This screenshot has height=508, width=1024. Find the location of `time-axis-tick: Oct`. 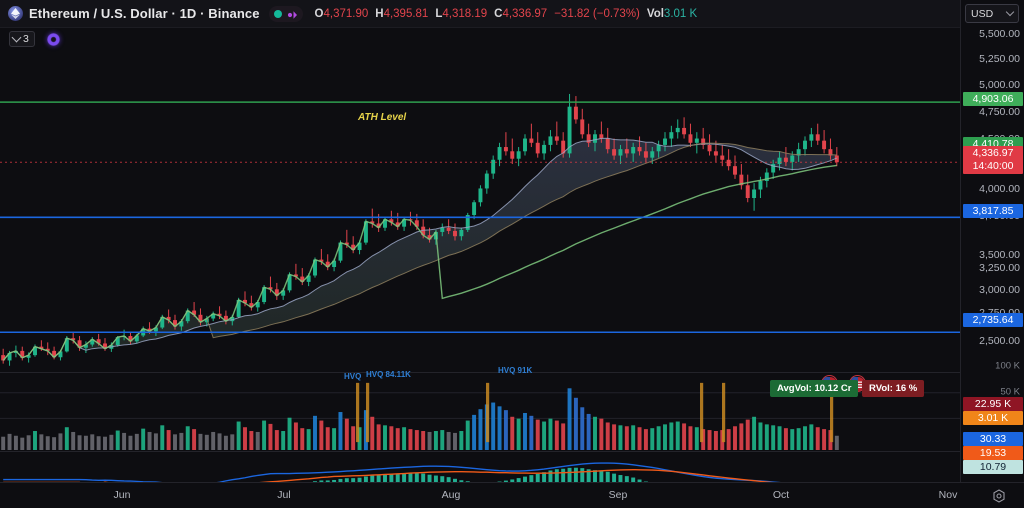

time-axis-tick: Oct is located at coordinates (781, 495).